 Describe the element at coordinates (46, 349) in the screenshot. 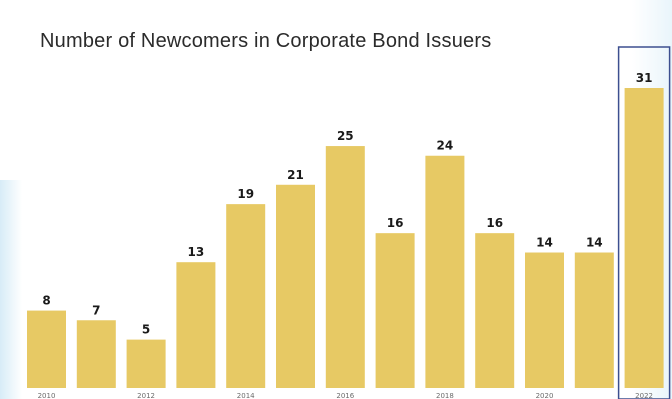

I see `bar-2010` at that location.